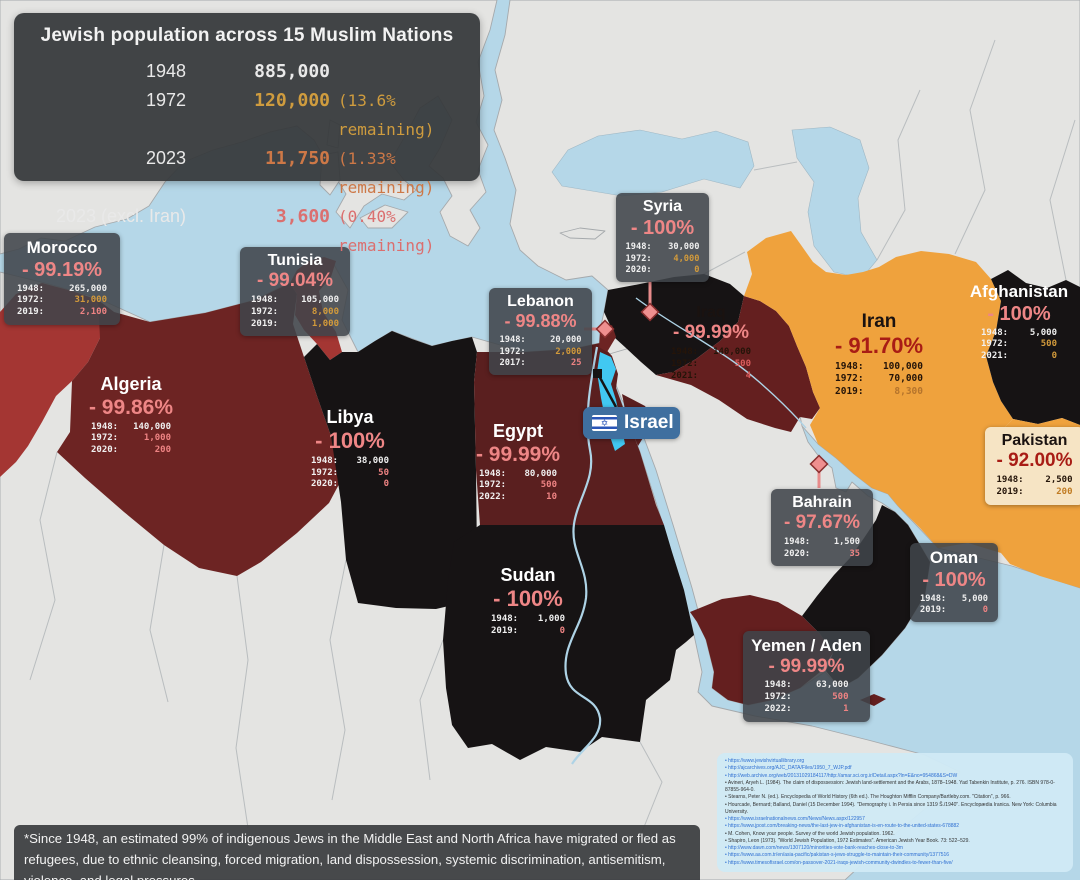 This screenshot has width=1080, height=880. What do you see at coordinates (822, 502) in the screenshot?
I see `country-name: Bahrain` at bounding box center [822, 502].